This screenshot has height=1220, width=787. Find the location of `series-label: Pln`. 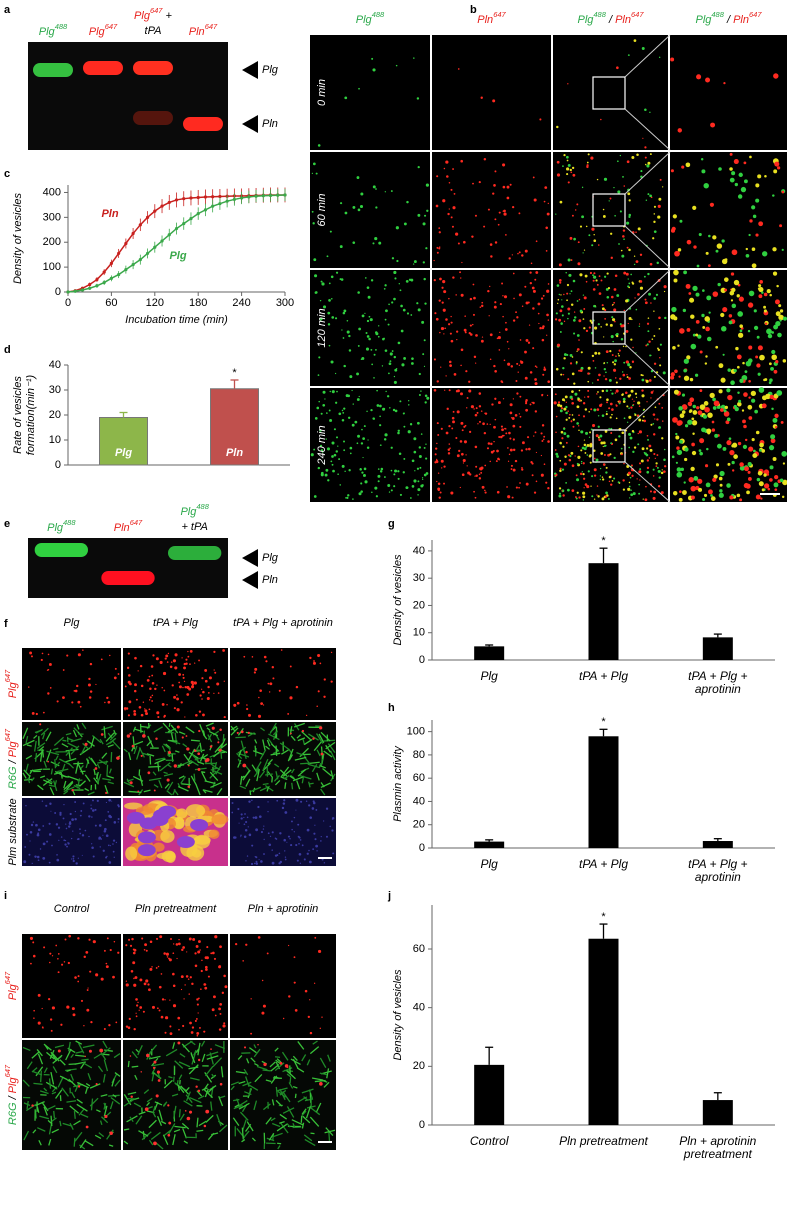

series-label: Pln is located at coordinates (109, 214).